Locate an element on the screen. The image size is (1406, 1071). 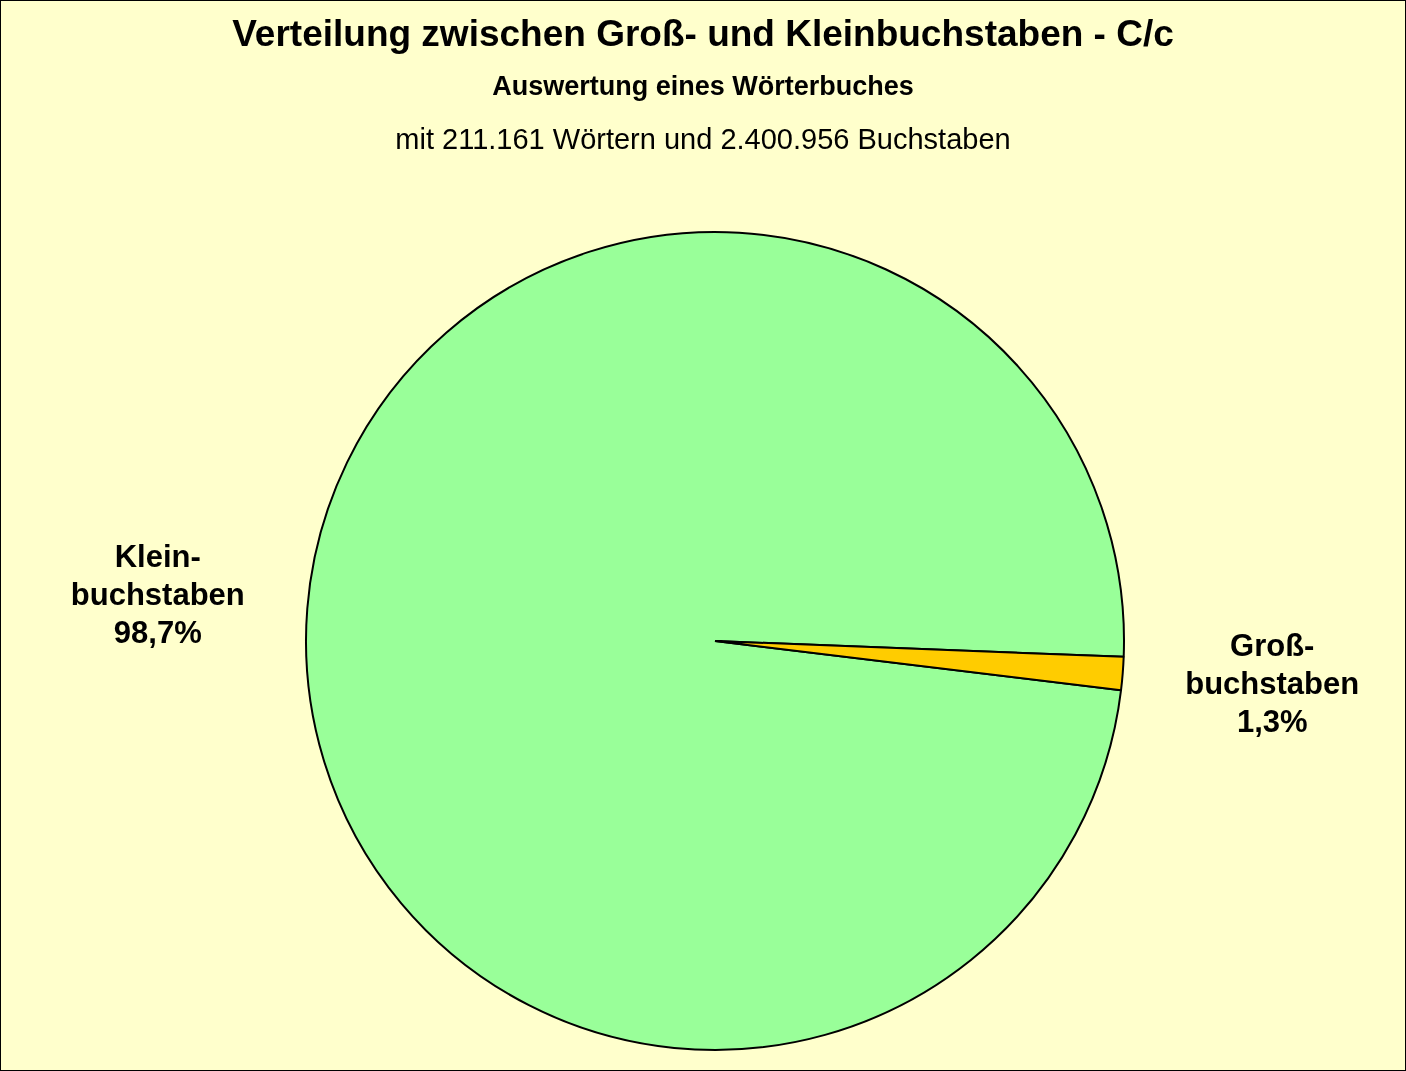
data-label: 1,3% is located at coordinates (1272, 721).